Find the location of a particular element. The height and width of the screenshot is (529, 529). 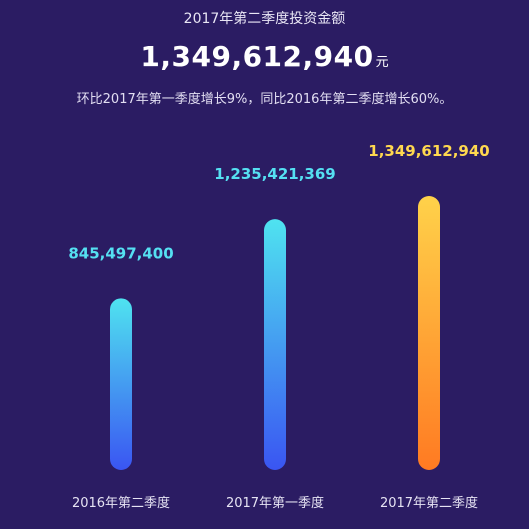

category-label-2: 2017年第一季度 is located at coordinates (275, 503).